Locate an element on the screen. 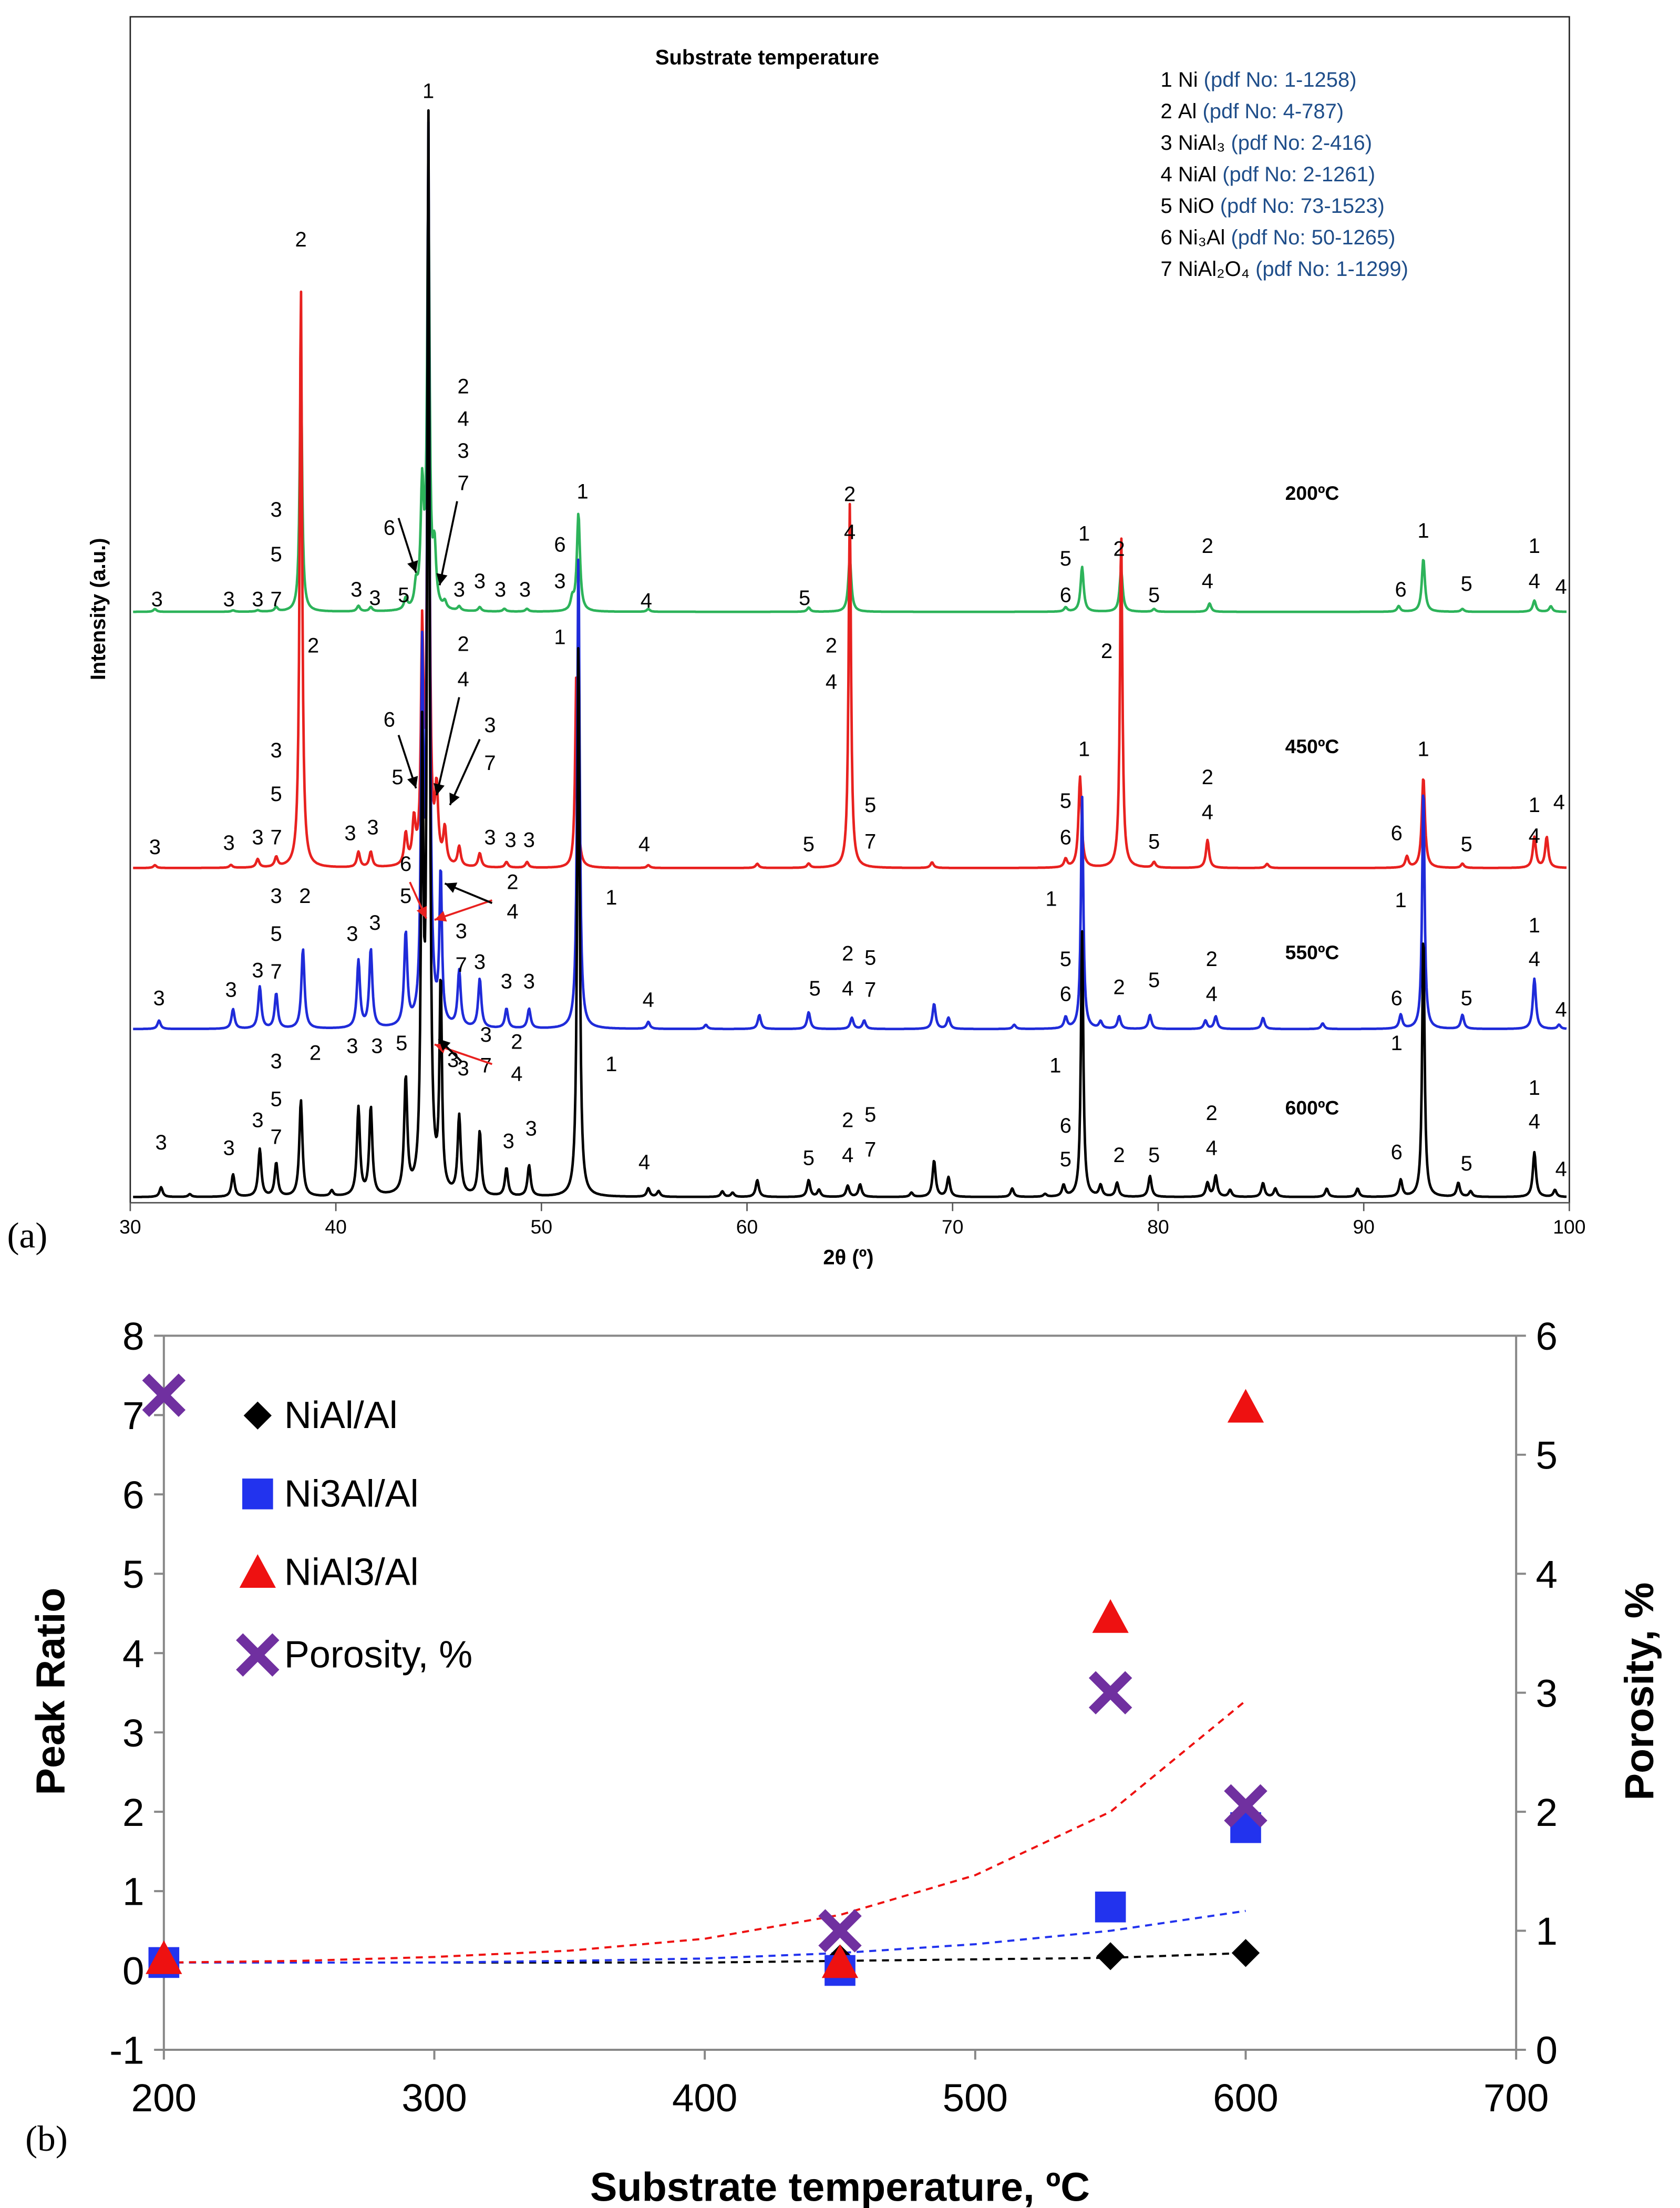 Image resolution: width=1680 pixels, height=2208 pixels. phase-legend-entry: 7 NiAl₂O₄ (pdf No: 1-1299) is located at coordinates (1284, 269).